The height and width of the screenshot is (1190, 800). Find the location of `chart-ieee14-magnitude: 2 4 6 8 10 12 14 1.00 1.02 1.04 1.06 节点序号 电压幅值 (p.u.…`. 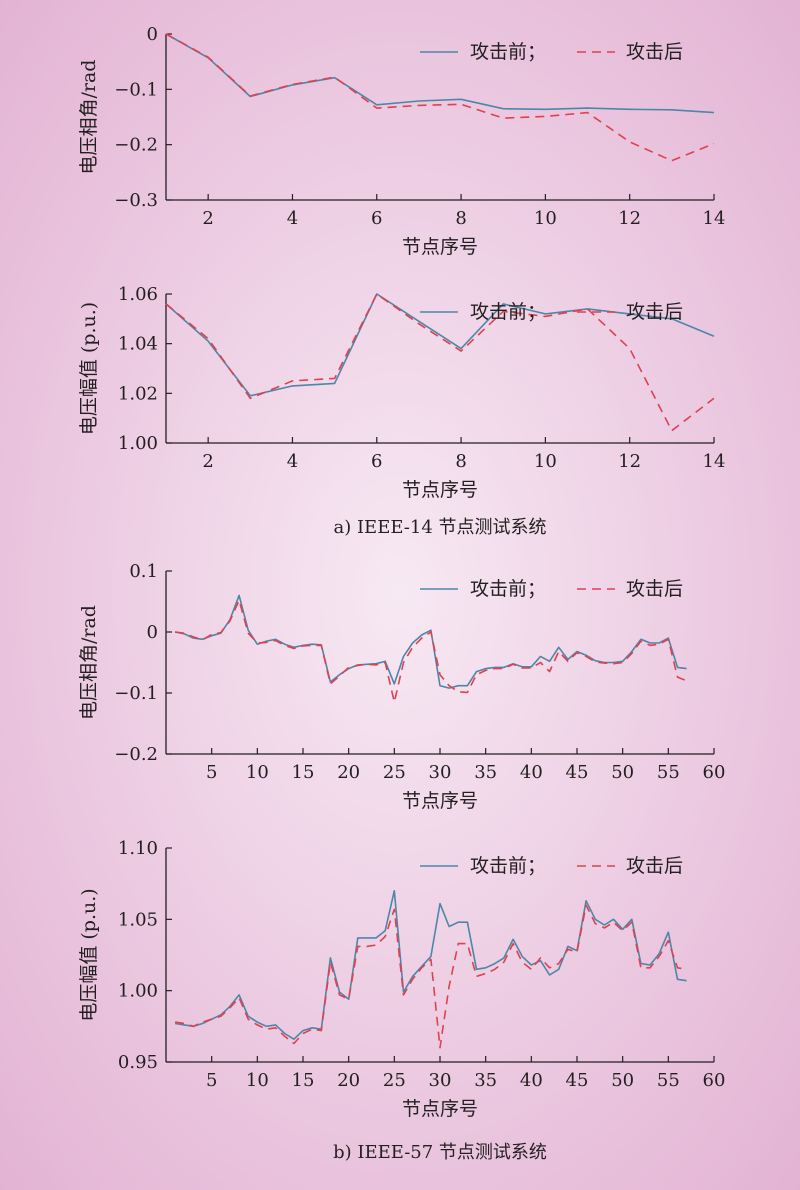

chart-ieee14-magnitude: 2 4 6 8 10 12 14 1.00 1.02 1.04 1.06 节点序号 电压幅值 (p.u.… is located at coordinates (401, 392).